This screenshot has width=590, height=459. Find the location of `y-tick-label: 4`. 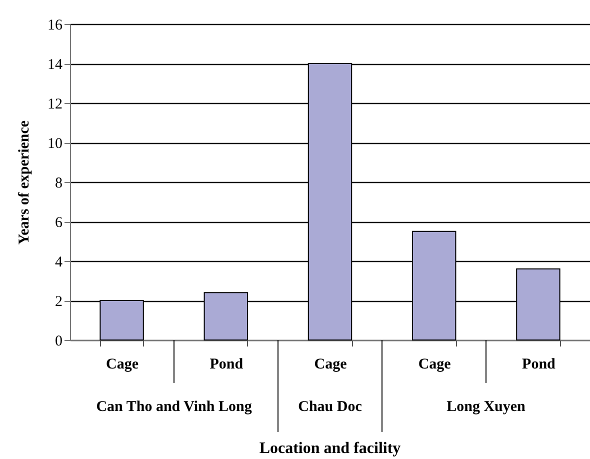

y-tick-label: 4 is located at coordinates (59, 262).